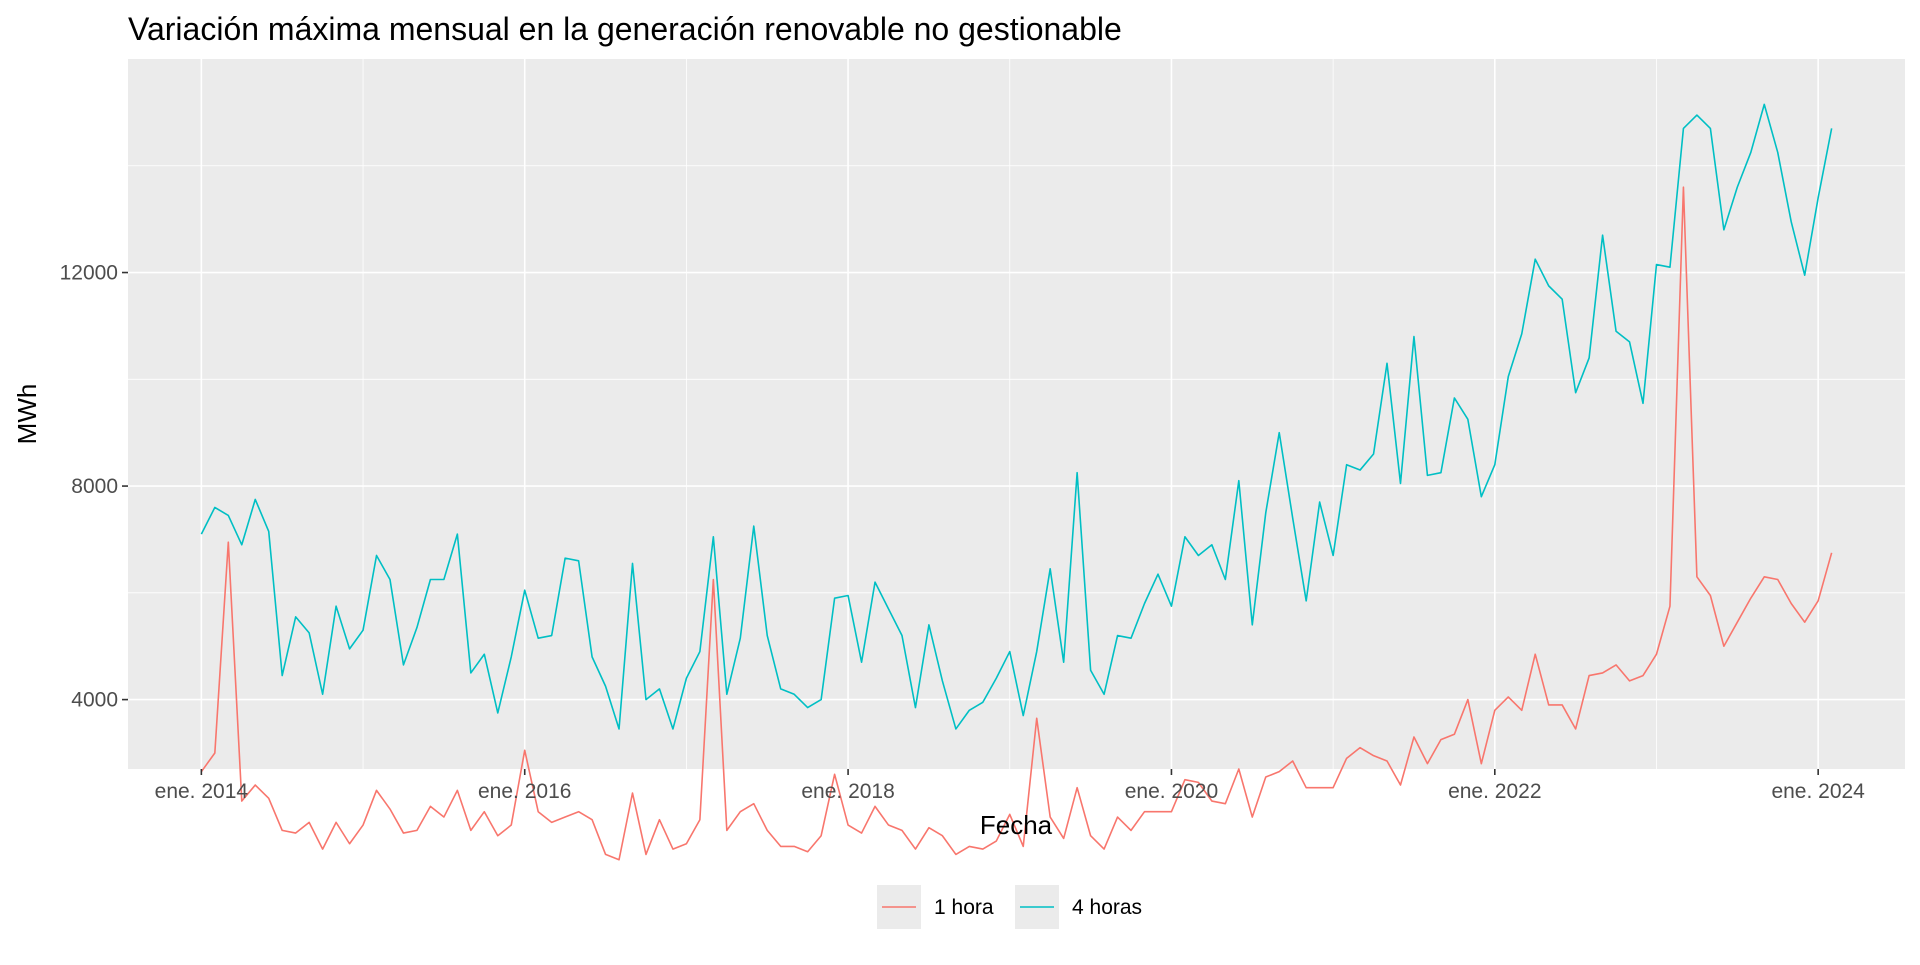 The height and width of the screenshot is (965, 1920). I want to click on x-tick-label: ene. 2016, so click(524, 791).